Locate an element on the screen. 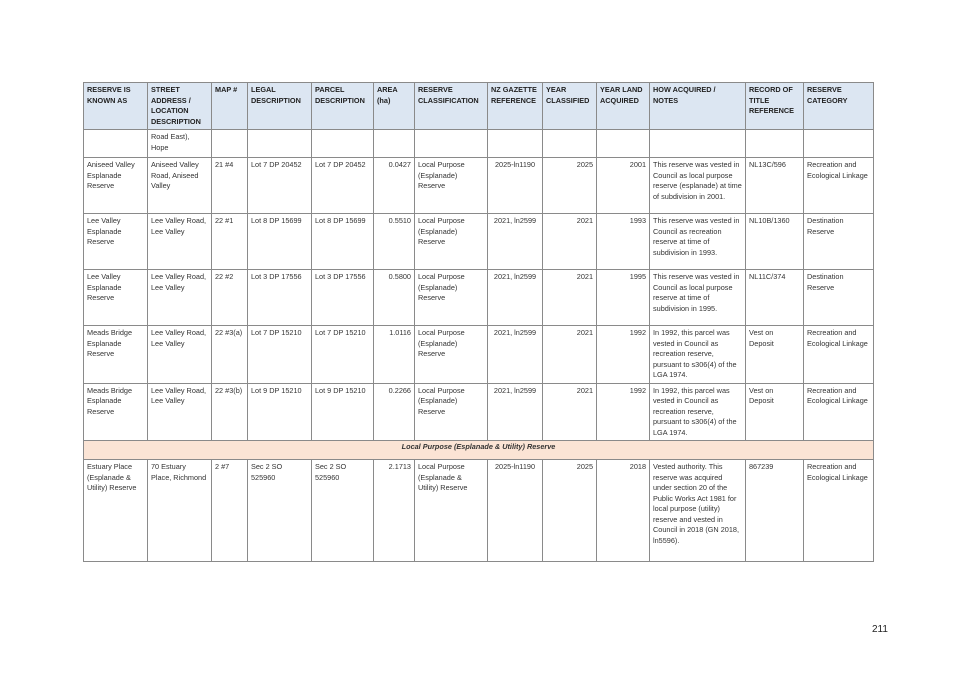 The height and width of the screenshot is (676, 954). table-cell: 22 #3(a) is located at coordinates (229, 354).